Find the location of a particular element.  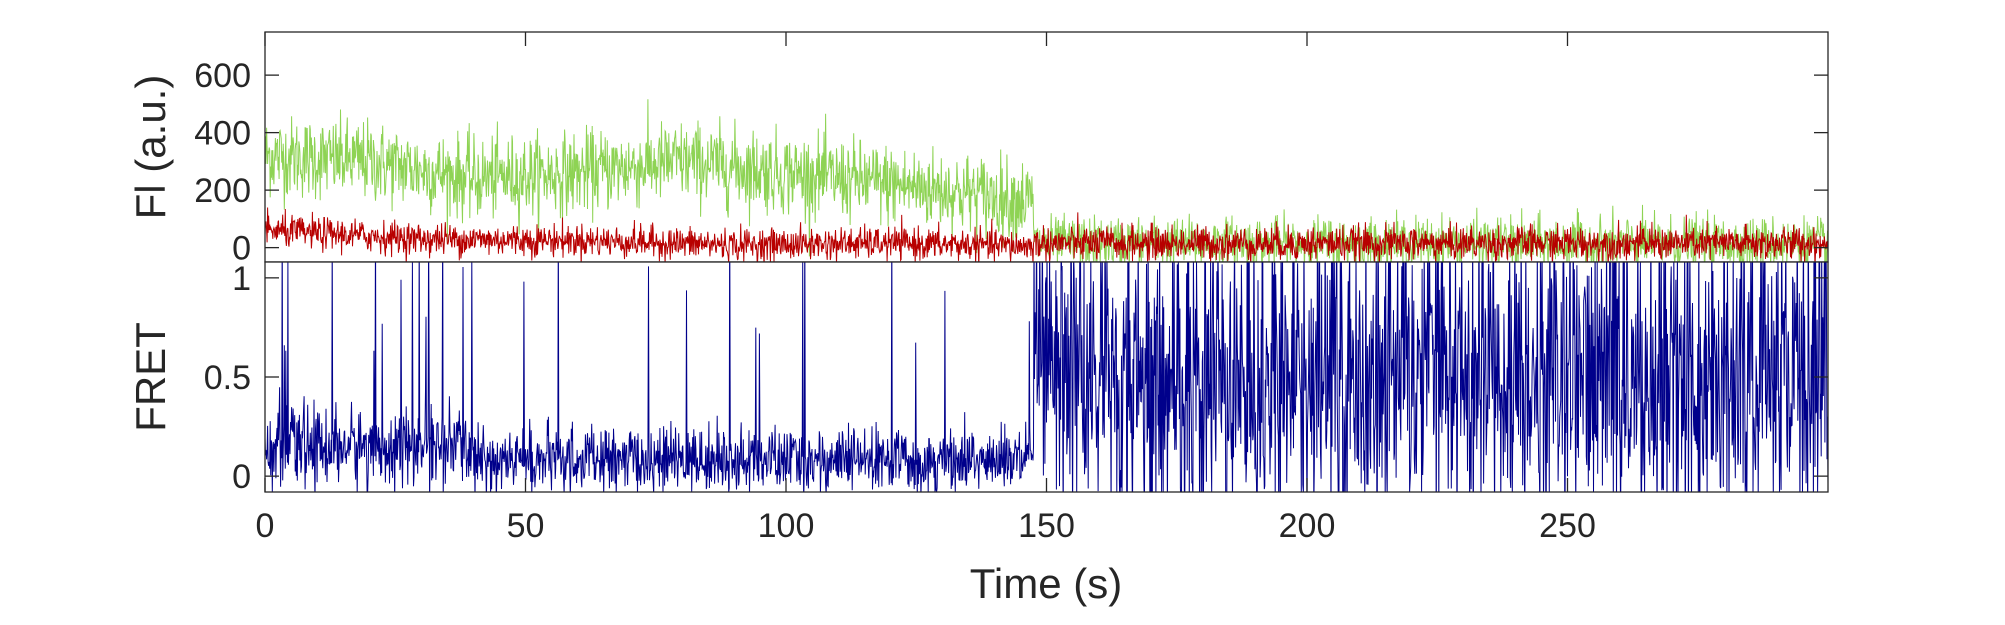

x-tick-label: 0 is located at coordinates (265, 526).